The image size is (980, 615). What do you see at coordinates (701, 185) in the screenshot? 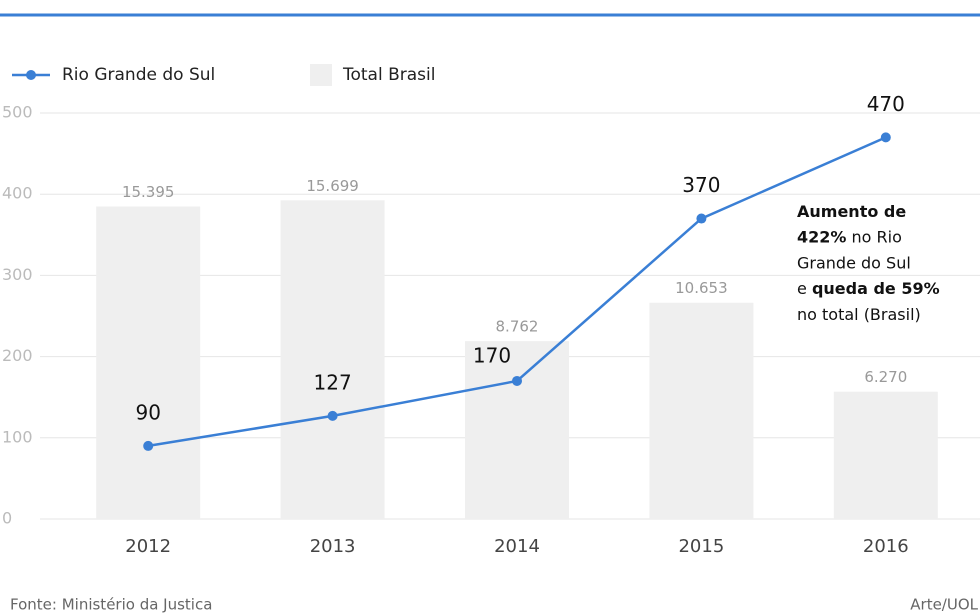
I see `line-value-label: 370` at bounding box center [701, 185].